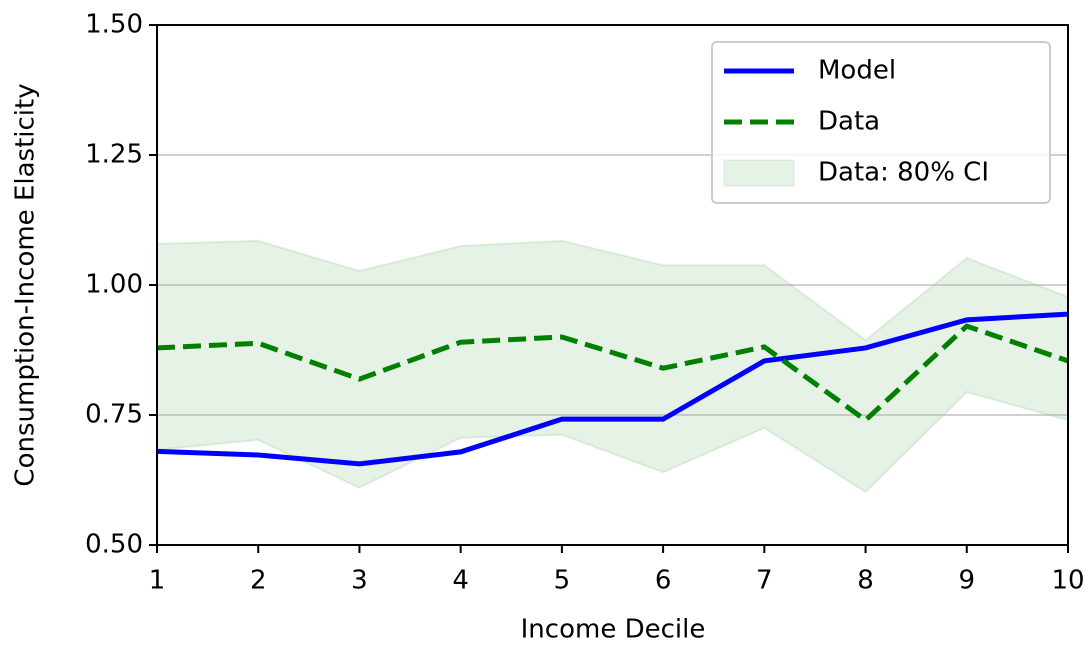  I want to click on y-tick-label: 1.50, so click(114, 25).